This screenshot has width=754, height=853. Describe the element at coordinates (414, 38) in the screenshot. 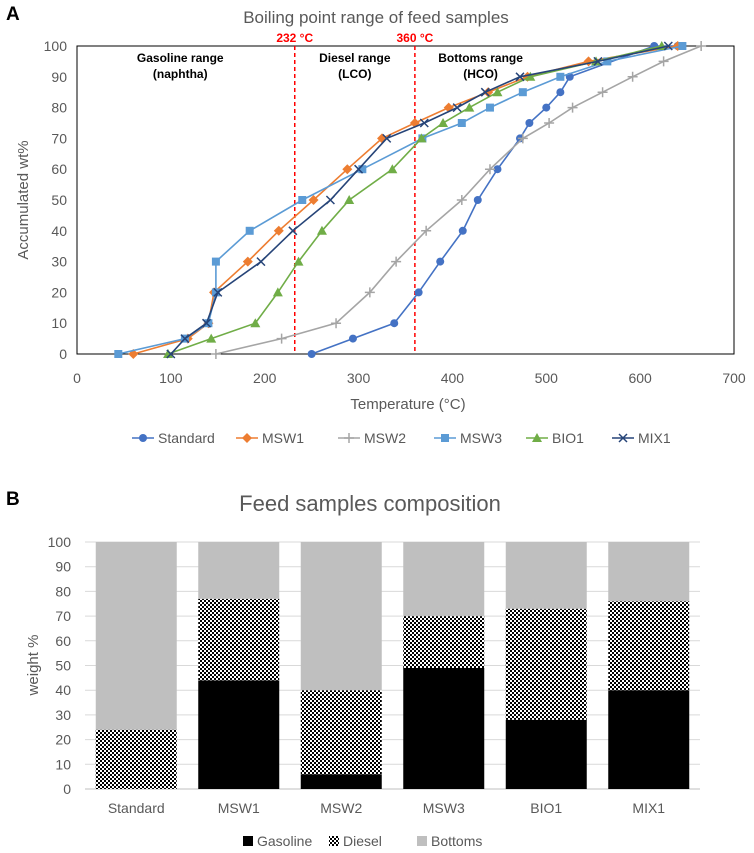

I see `chart-a-cutoff-label: 360 °C` at that location.